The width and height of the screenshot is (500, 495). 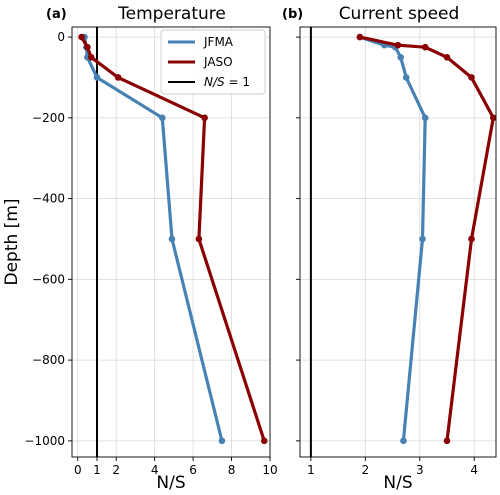 I want to click on y-tick-label: −600, so click(x=48, y=279).